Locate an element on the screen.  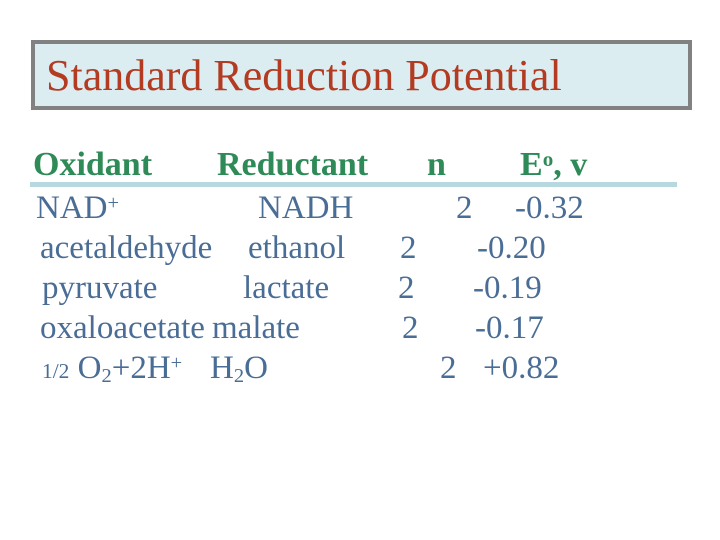
cell-oxidant: acetaldehyde is located at coordinates (126, 248).